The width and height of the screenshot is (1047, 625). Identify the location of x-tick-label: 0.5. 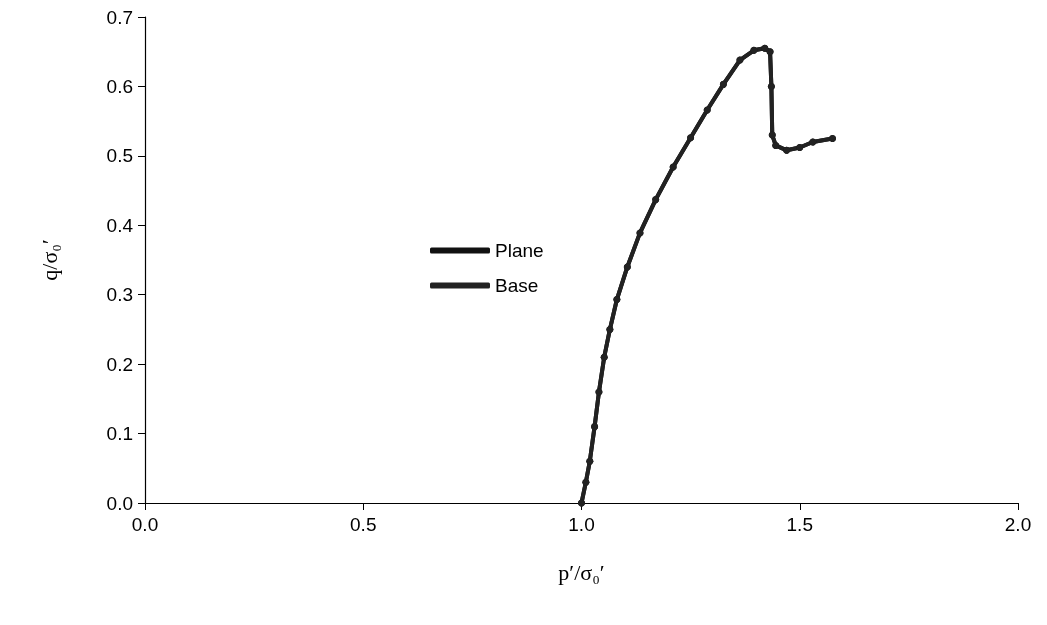
(363, 524).